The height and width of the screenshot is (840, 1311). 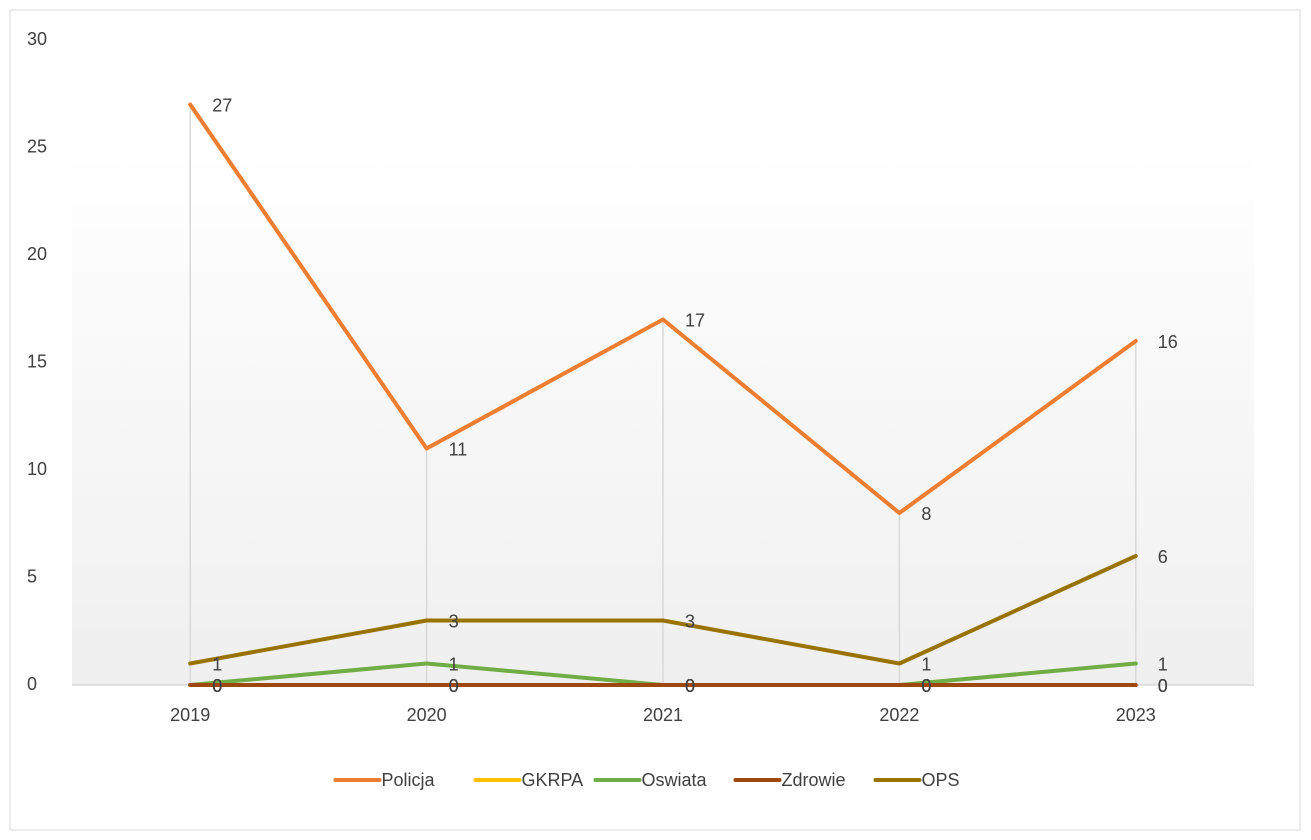 I want to click on y-tick-label: 20, so click(x=37, y=254).